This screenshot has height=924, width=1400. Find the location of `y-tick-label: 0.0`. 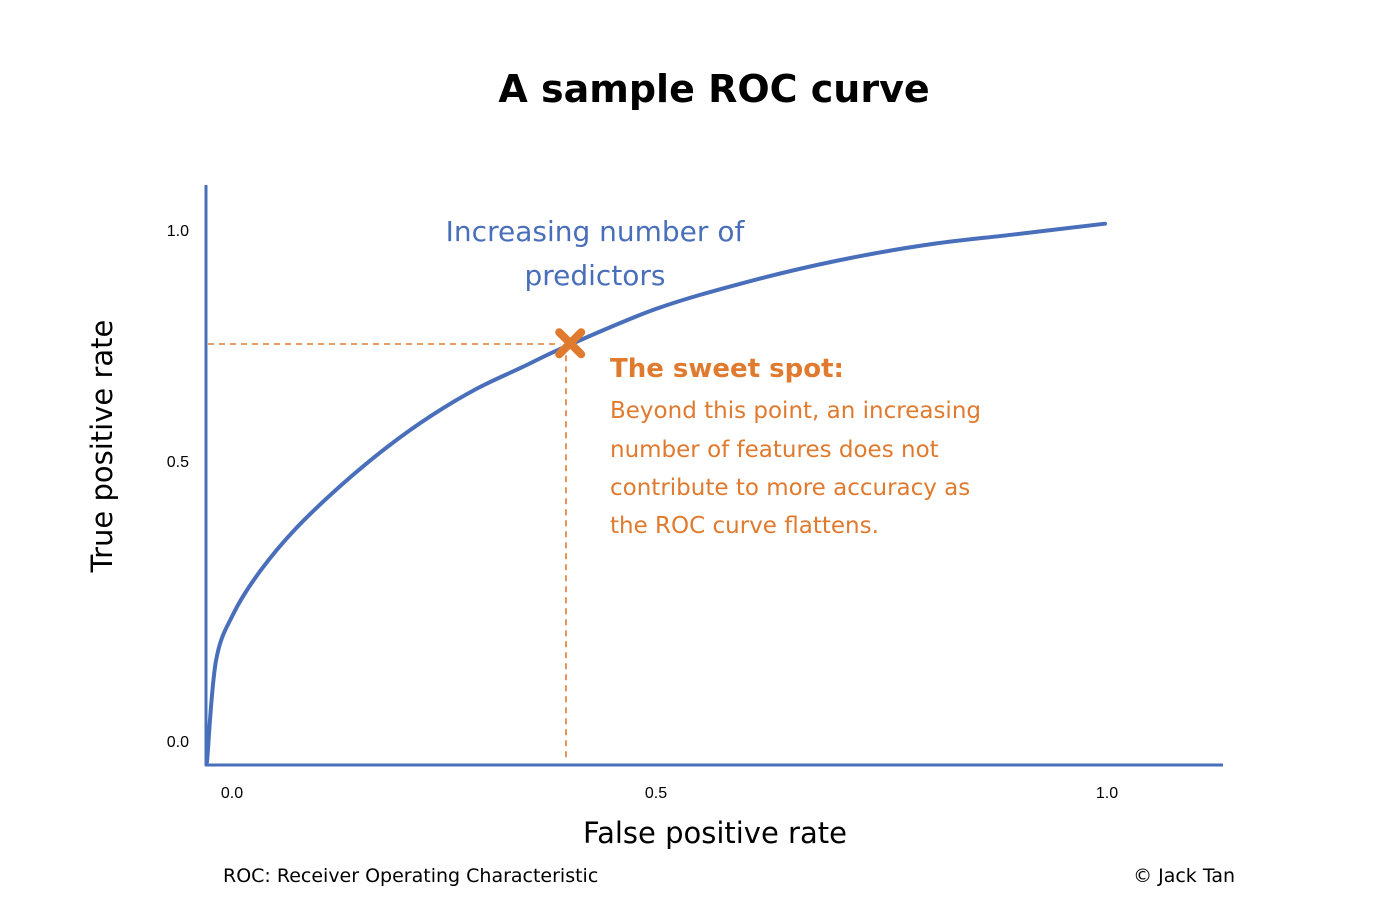

y-tick-label: 0.0 is located at coordinates (178, 742).